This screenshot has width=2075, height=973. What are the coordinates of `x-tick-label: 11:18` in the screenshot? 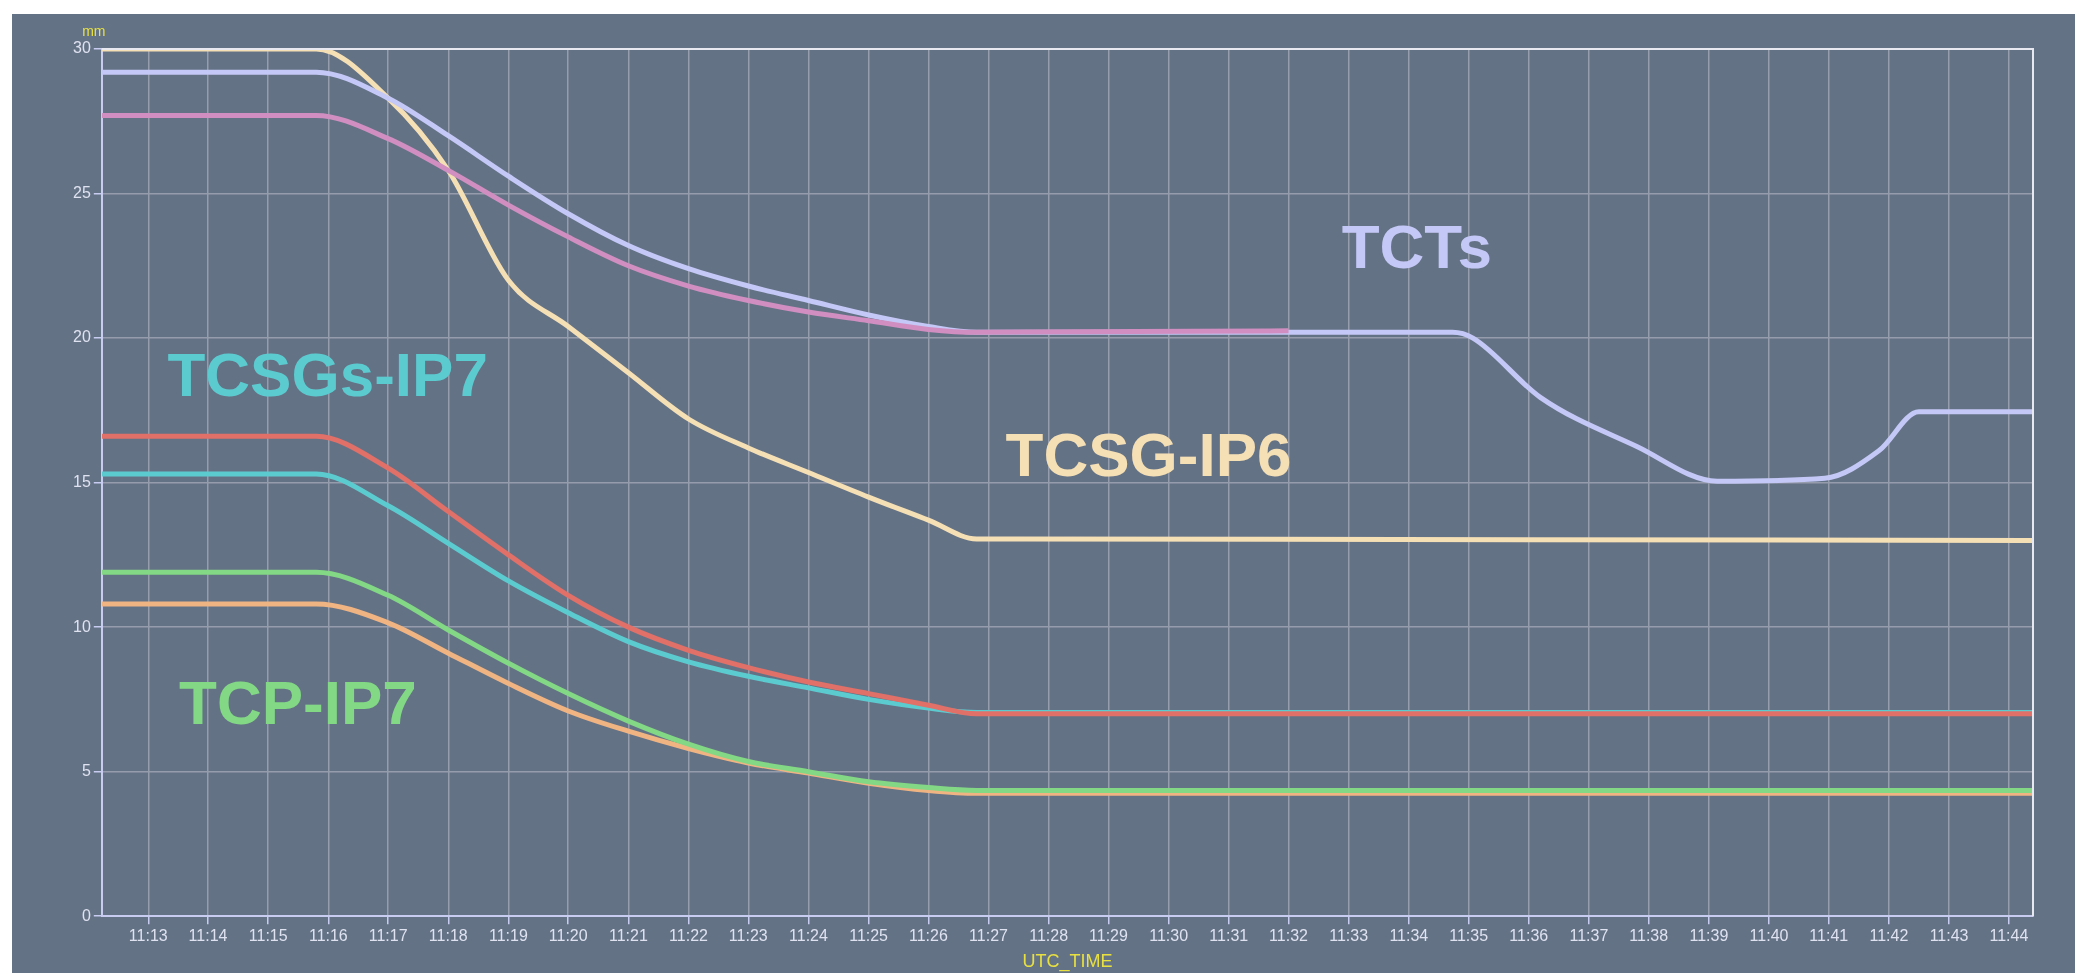 It's located at (448, 936).